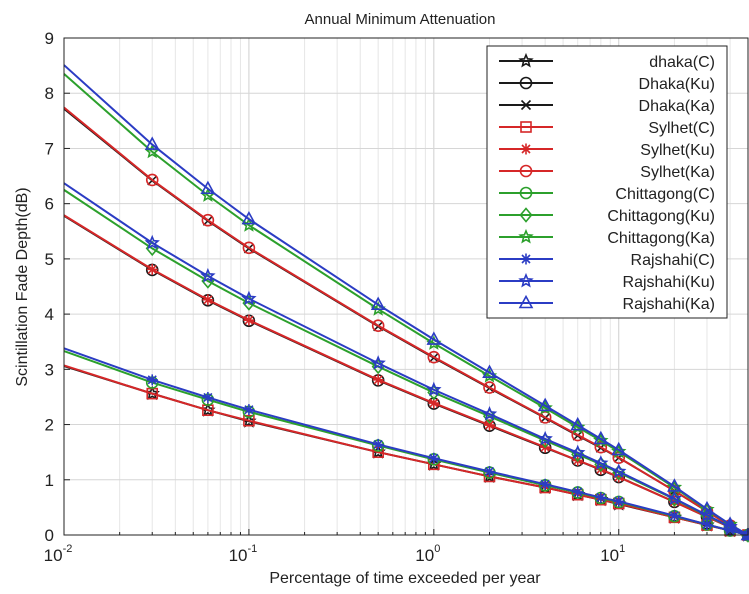  I want to click on x-tick-label: 10⁻¹, so click(243, 554).